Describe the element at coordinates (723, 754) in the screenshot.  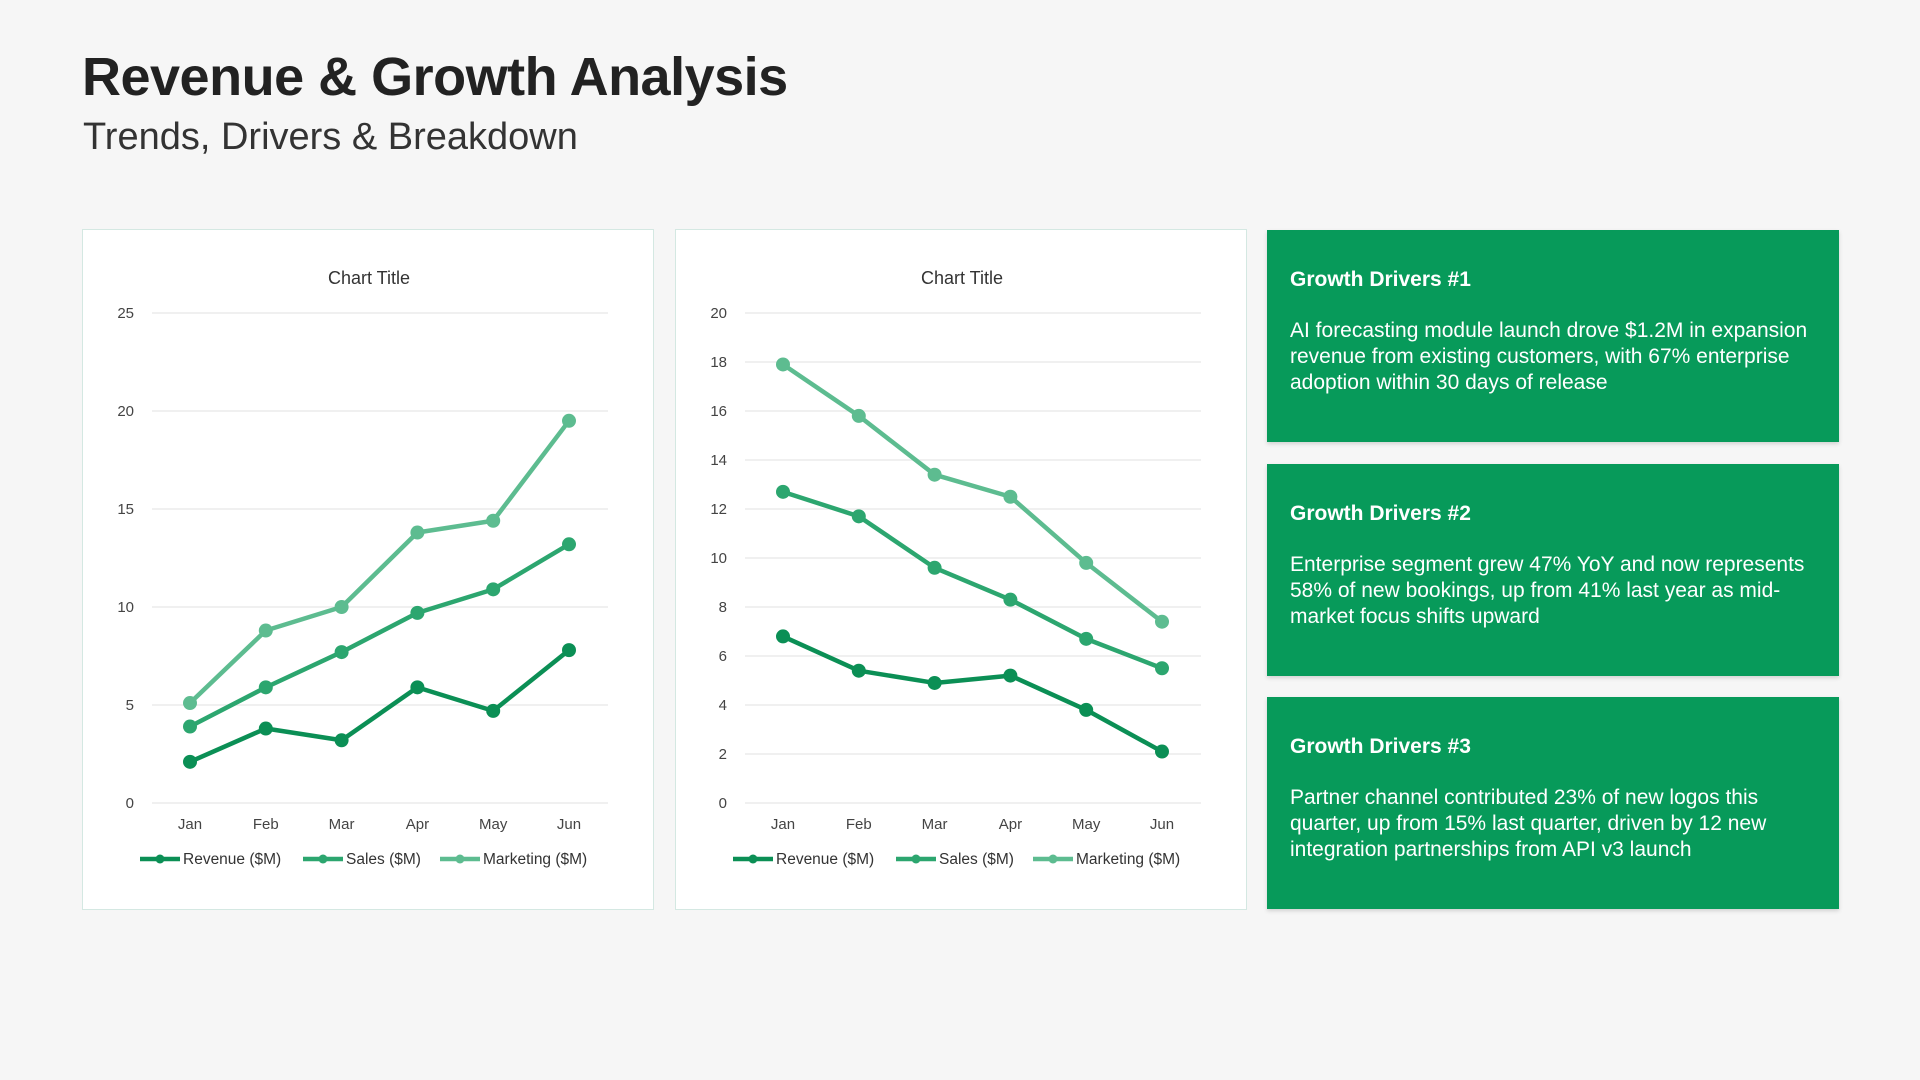
I see `y-tick-label: 2` at that location.